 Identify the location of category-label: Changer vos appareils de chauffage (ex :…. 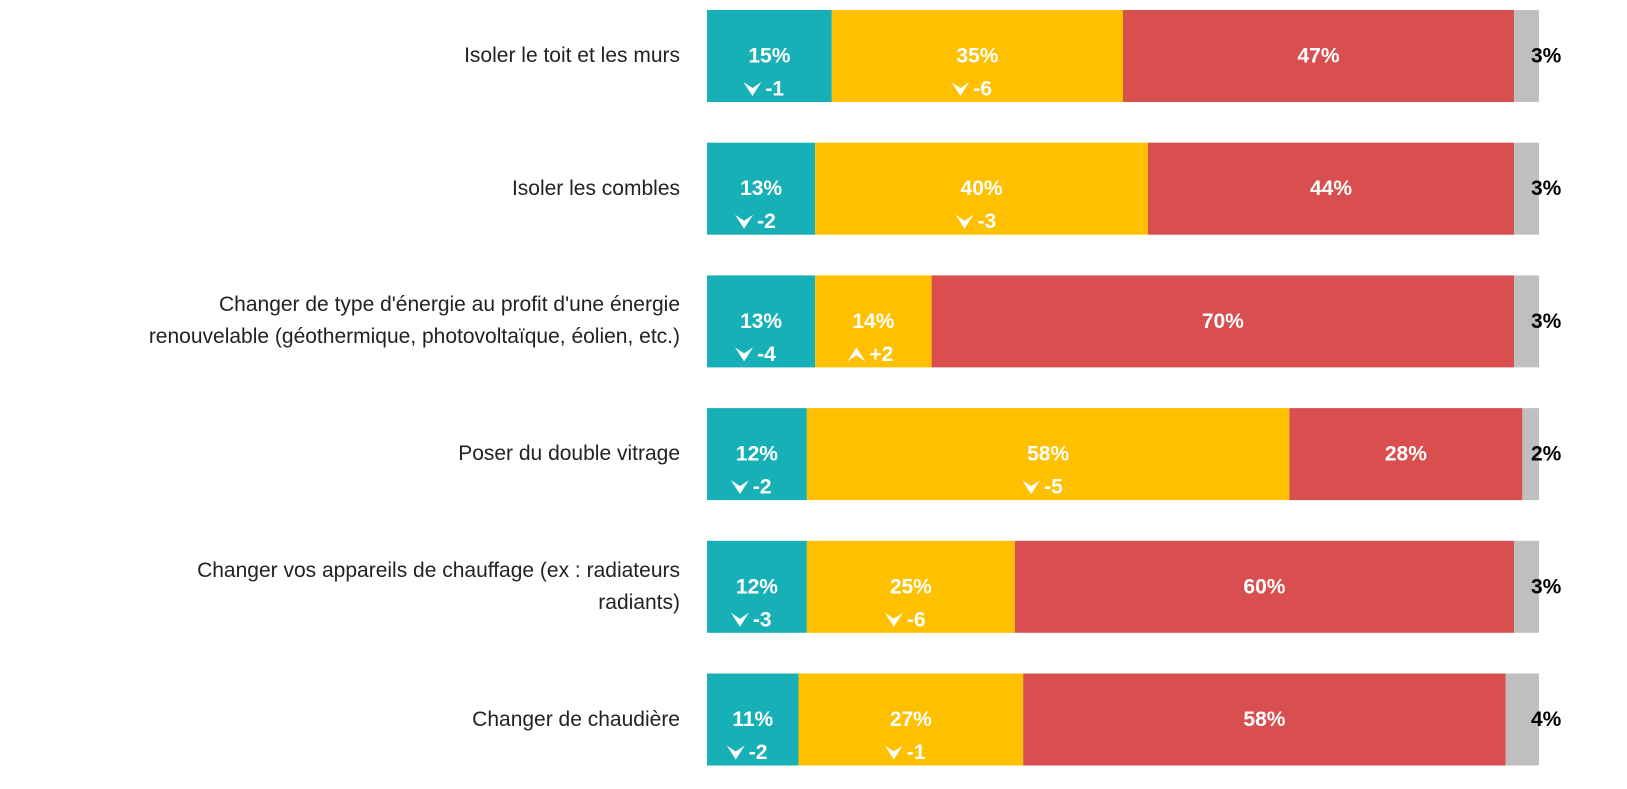
(438, 586).